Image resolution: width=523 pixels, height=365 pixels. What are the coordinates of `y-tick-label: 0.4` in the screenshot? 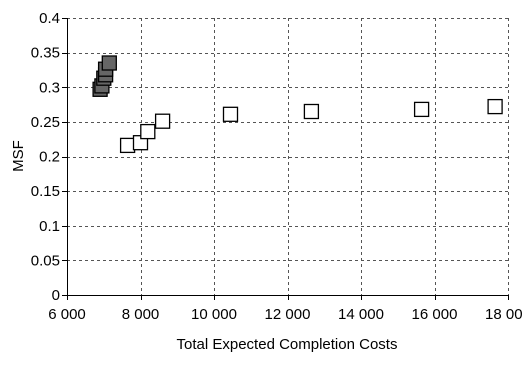 It's located at (49, 18).